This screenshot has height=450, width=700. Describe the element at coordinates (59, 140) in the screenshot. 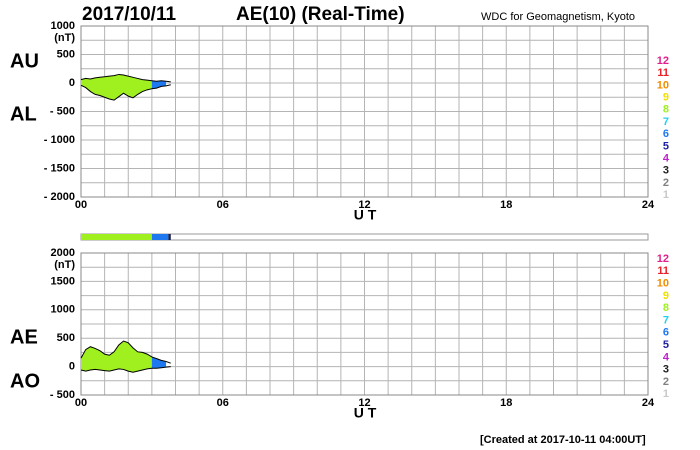

I see `y-tick-label: - 1000` at that location.